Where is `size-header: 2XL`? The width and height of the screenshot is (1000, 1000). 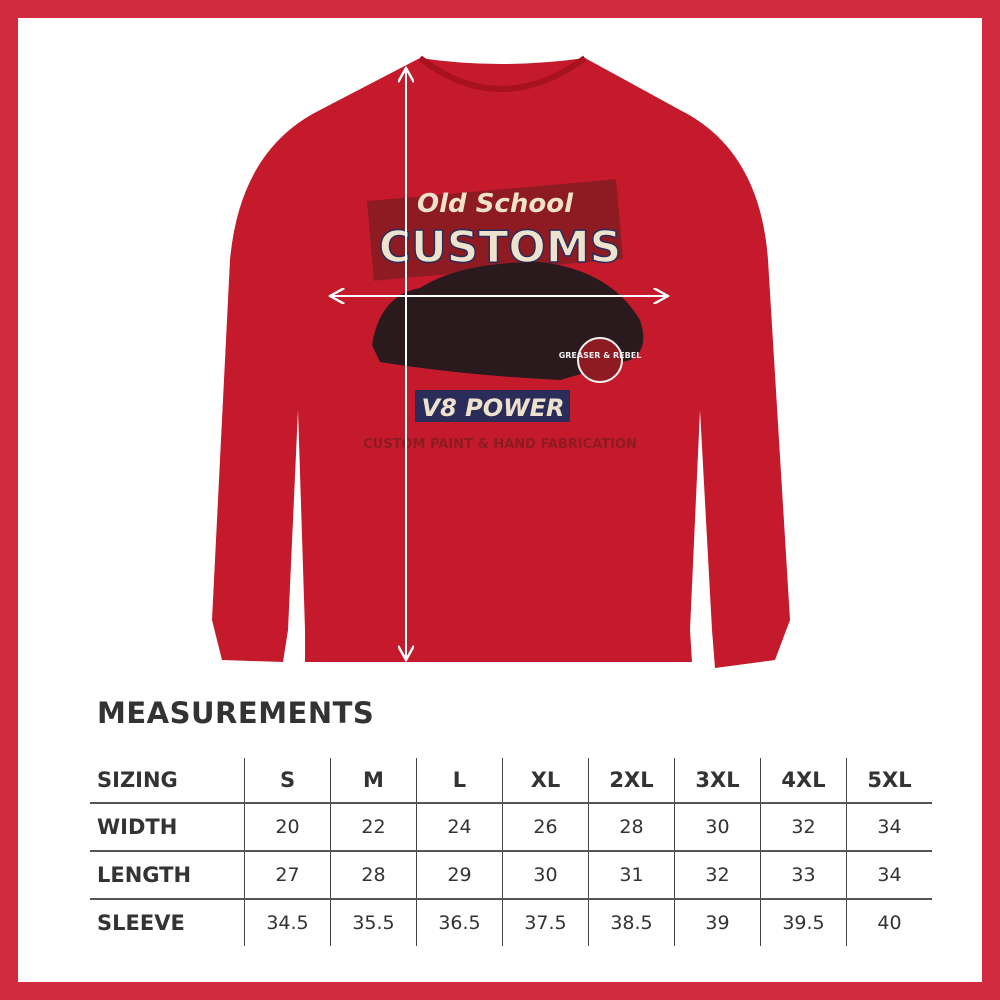
size-header: 2XL is located at coordinates (631, 781).